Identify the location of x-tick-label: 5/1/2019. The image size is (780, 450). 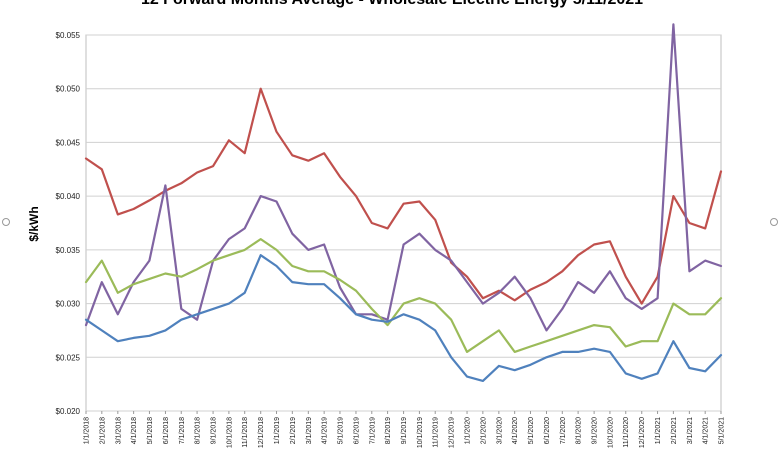
(340, 430).